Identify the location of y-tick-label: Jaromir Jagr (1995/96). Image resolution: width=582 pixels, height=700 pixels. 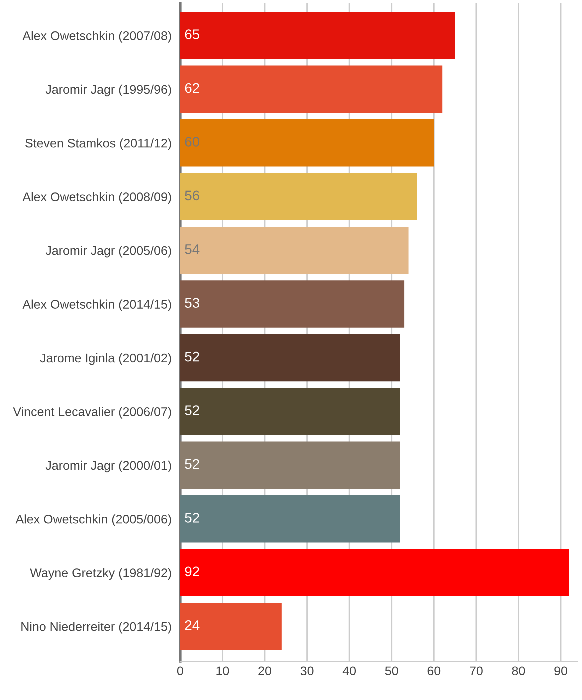
(109, 90).